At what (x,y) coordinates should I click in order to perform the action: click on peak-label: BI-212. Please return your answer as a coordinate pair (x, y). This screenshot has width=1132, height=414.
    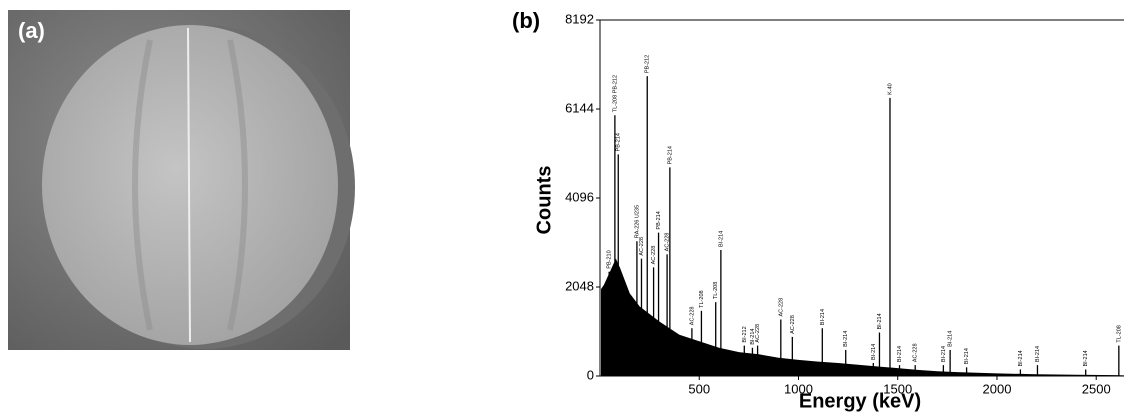
    Looking at the image, I should click on (745, 334).